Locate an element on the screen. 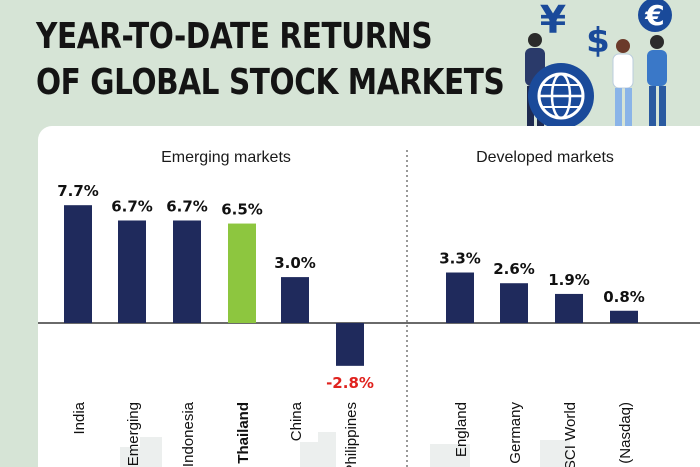  category-label: Thailand is located at coordinates (243, 433).